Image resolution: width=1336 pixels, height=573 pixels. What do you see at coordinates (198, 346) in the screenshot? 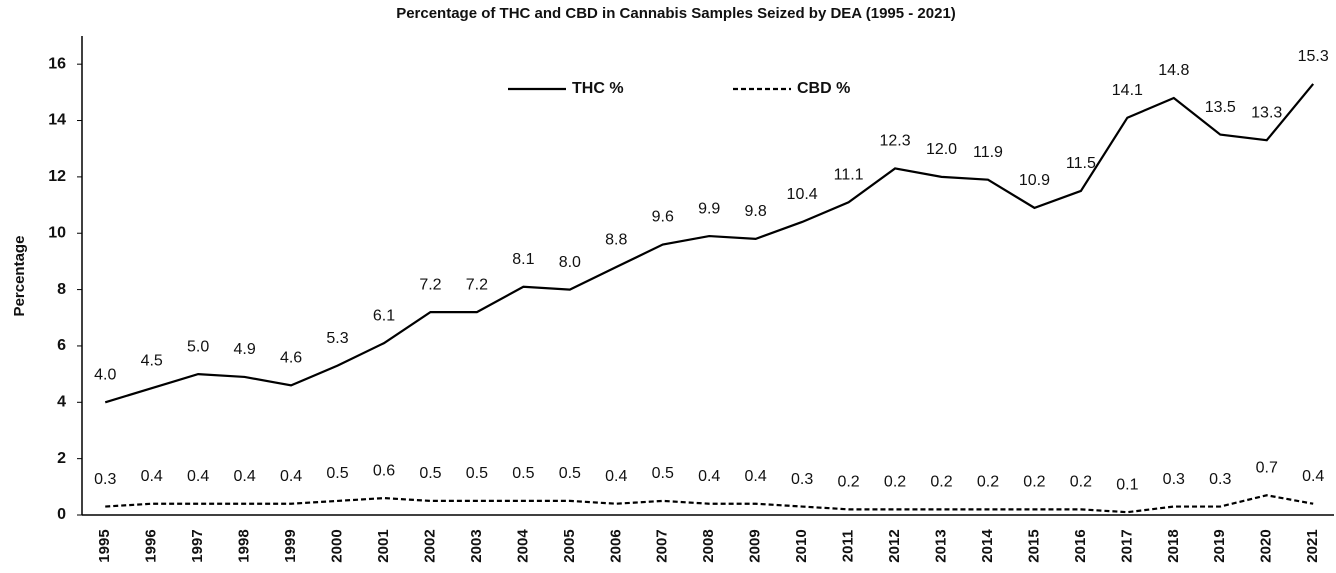
I see `value-label: 5.0` at bounding box center [198, 346].